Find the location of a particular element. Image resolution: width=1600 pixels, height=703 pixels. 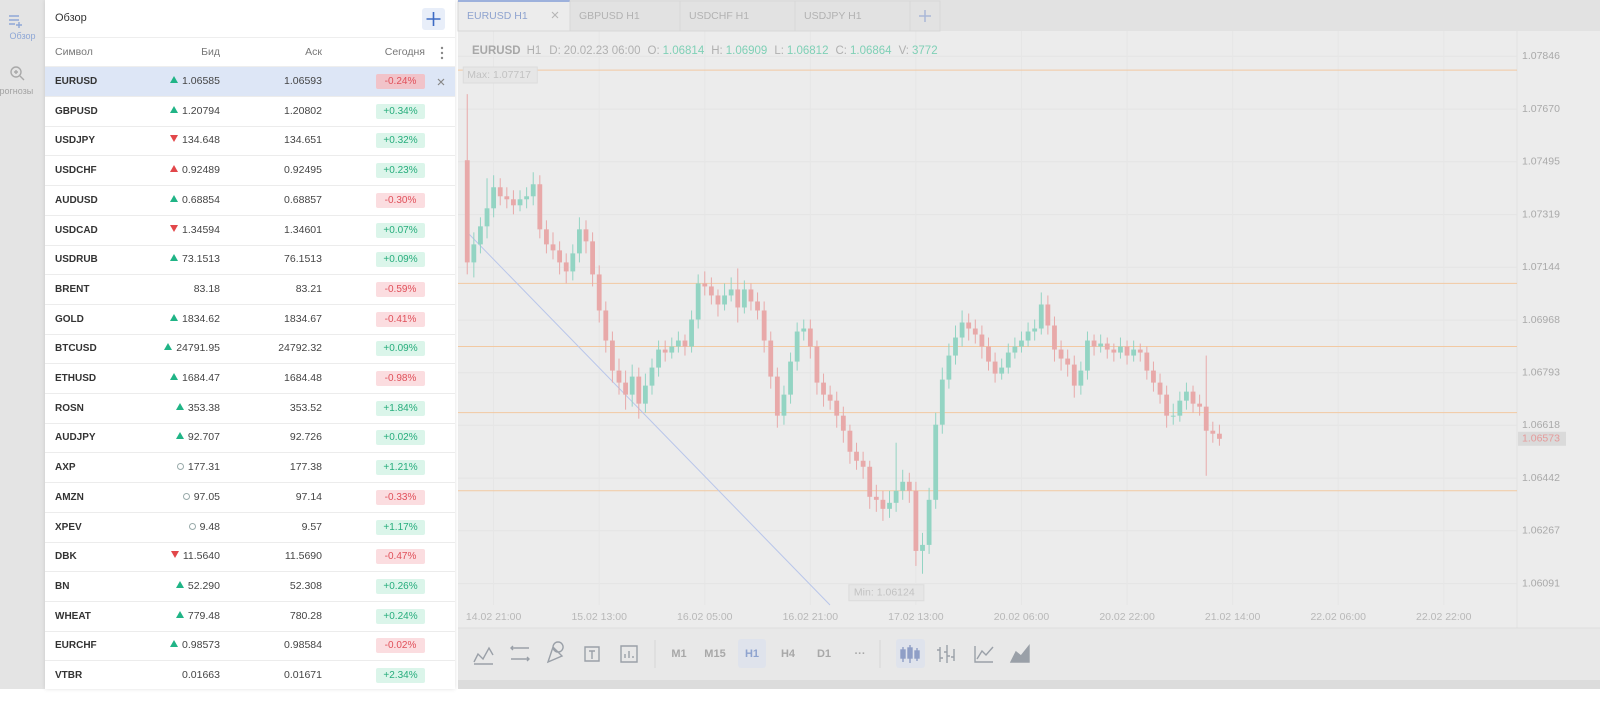

type-bars is located at coordinates (946, 654).